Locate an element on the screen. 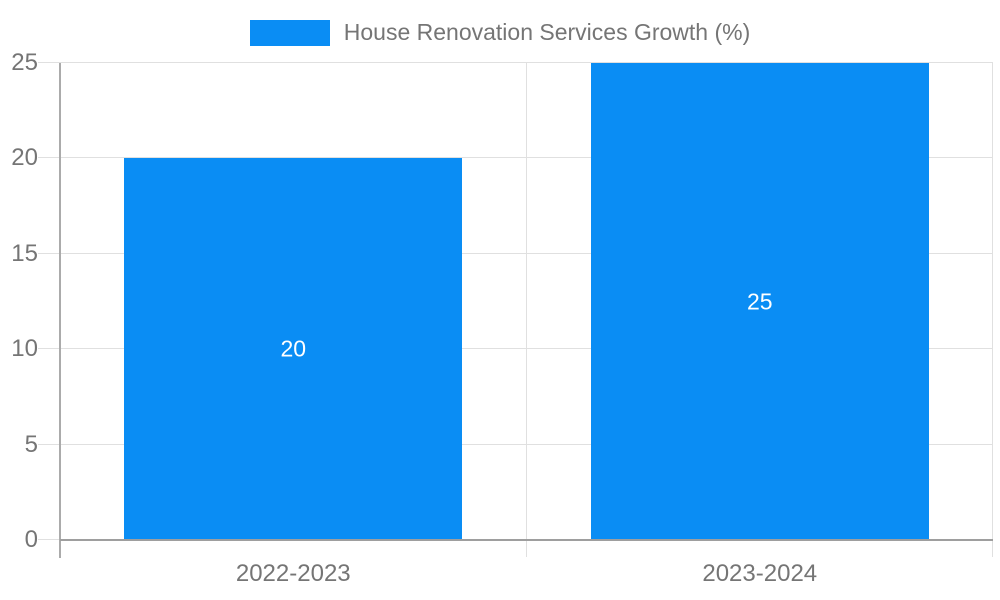  y-axis-line is located at coordinates (60, 310).